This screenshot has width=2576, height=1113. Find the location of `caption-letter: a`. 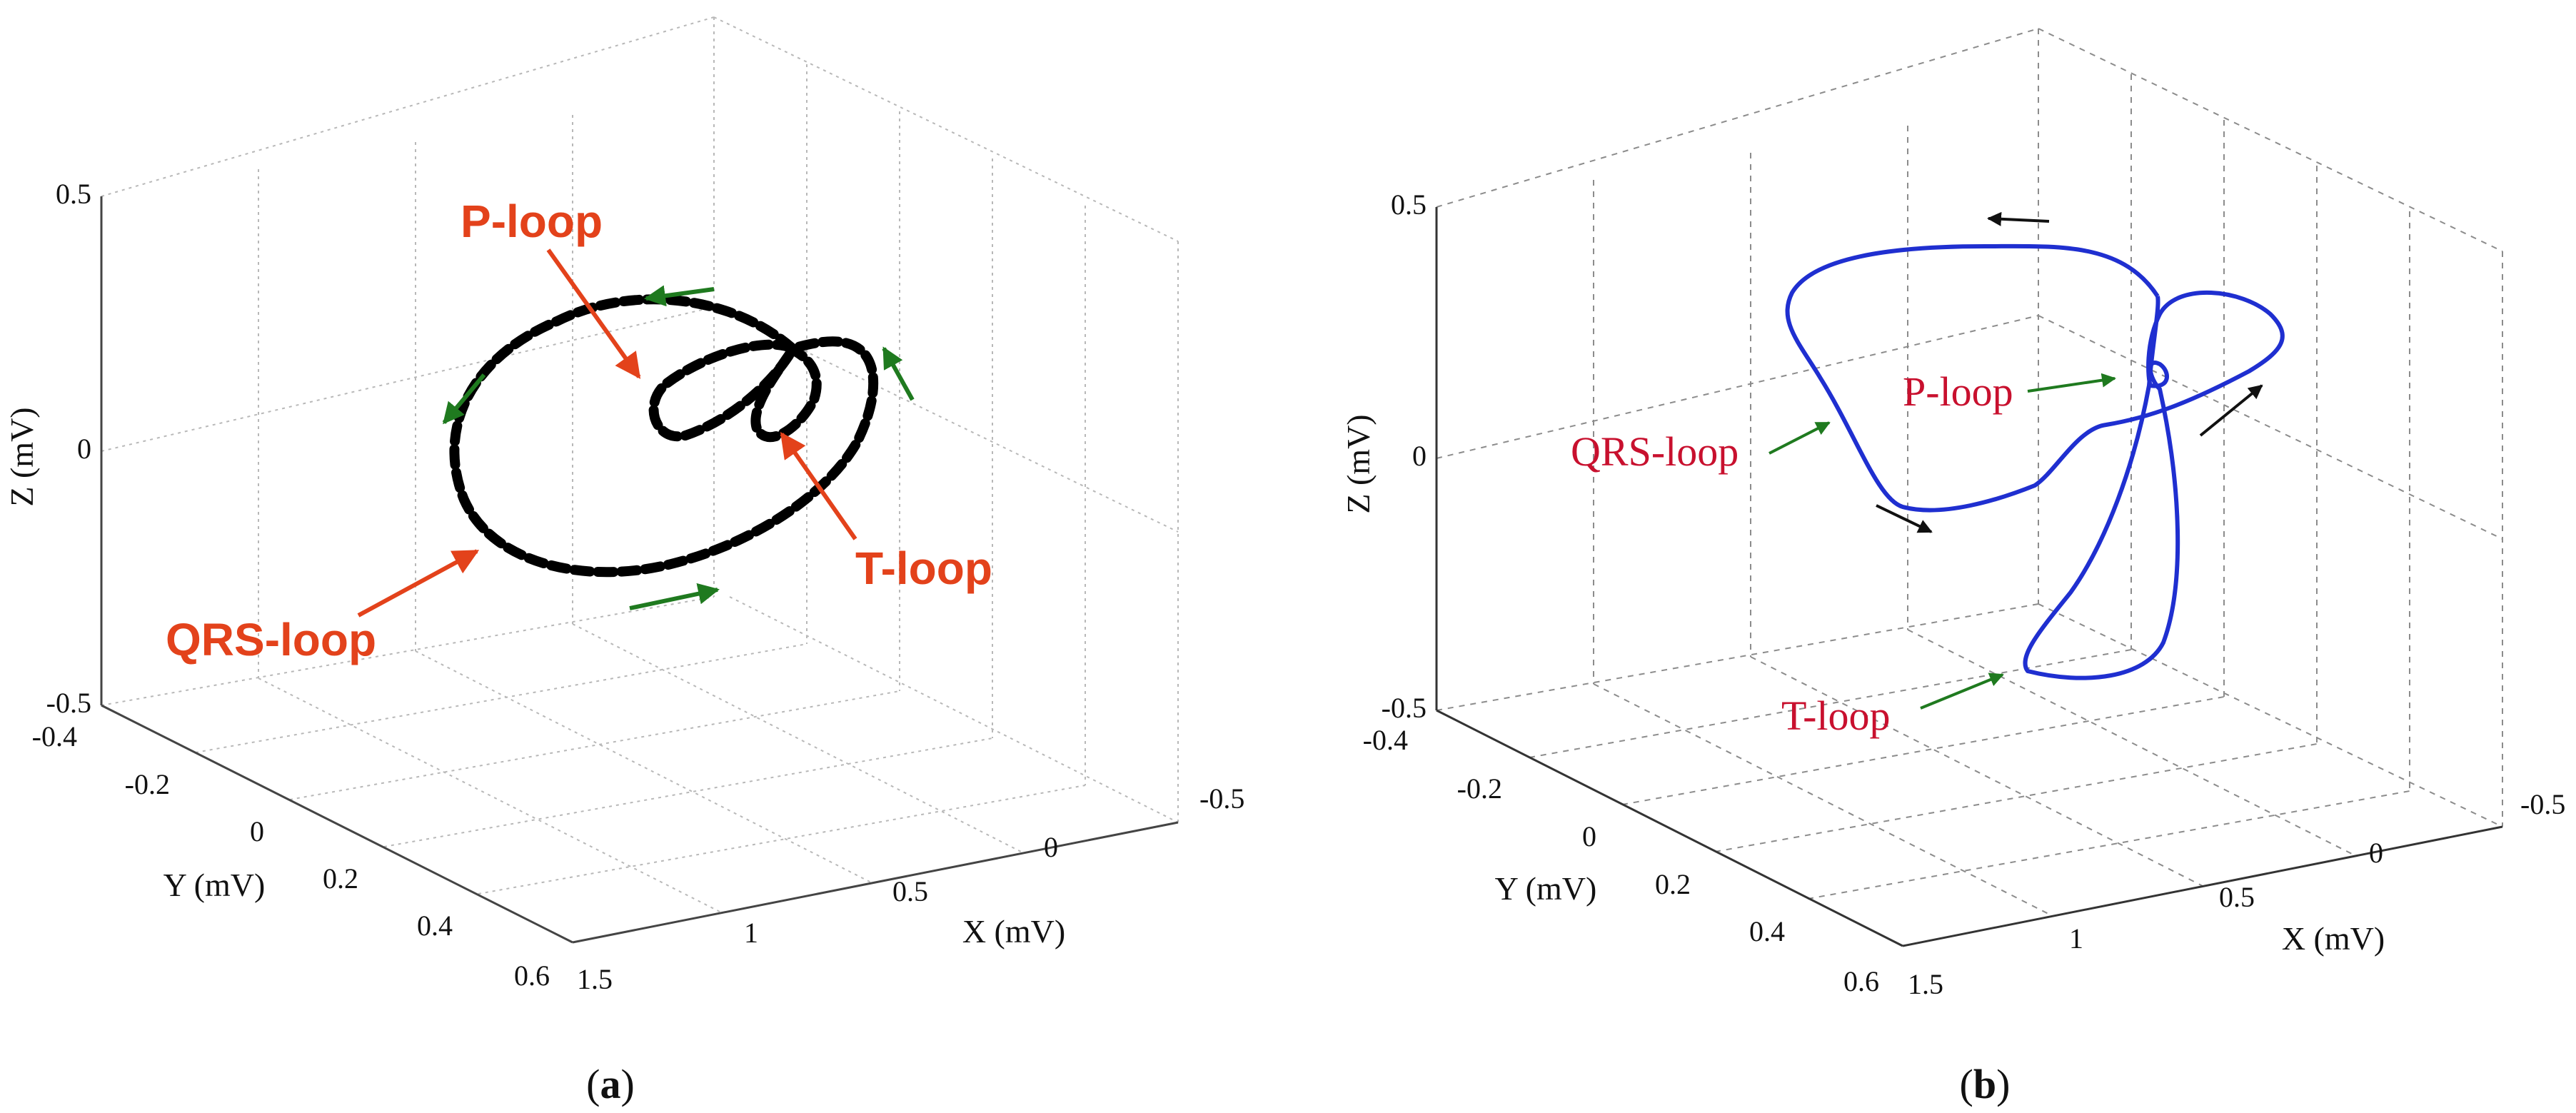

caption-letter: a is located at coordinates (610, 1084).